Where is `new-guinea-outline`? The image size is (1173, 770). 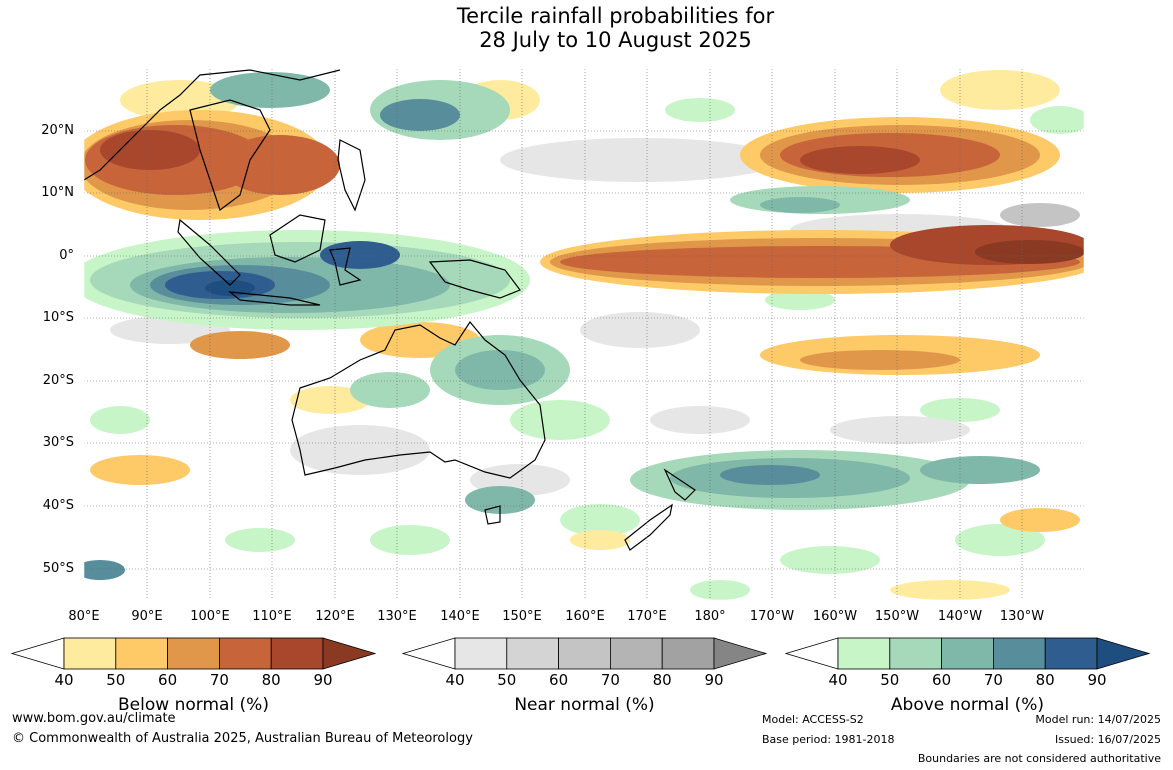 new-guinea-outline is located at coordinates (474, 279).